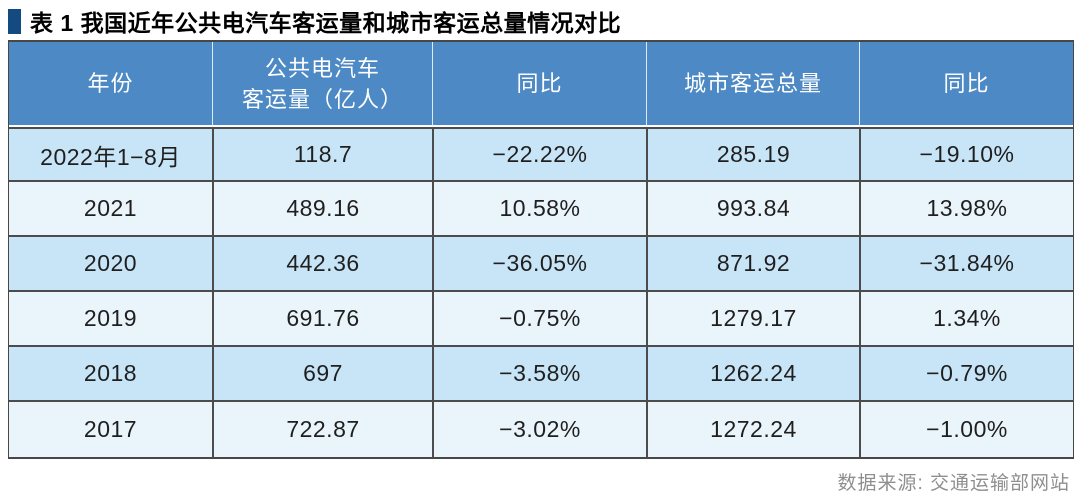 The image size is (1080, 491). I want to click on col-header-bus-volume: 公共电汽车 客运量（亿人）, so click(322, 84).